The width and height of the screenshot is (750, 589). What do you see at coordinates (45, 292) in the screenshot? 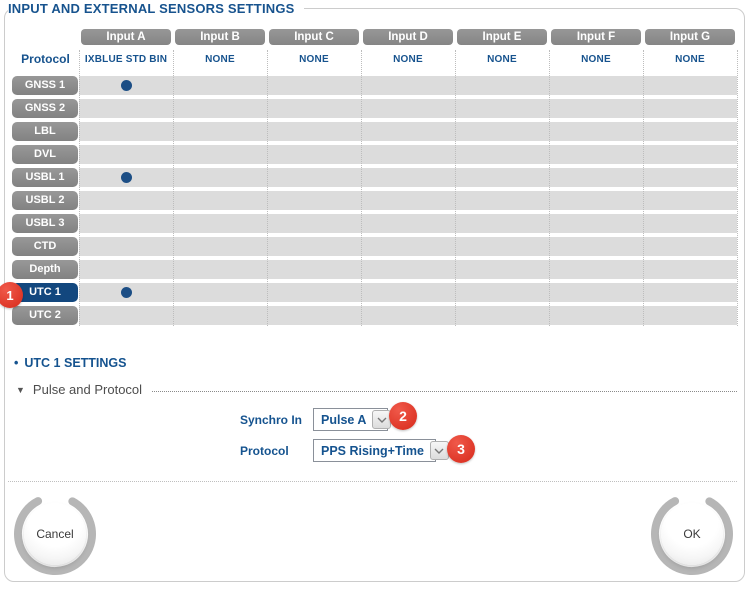
I see `row-button-utc-1: UTC 1` at bounding box center [45, 292].